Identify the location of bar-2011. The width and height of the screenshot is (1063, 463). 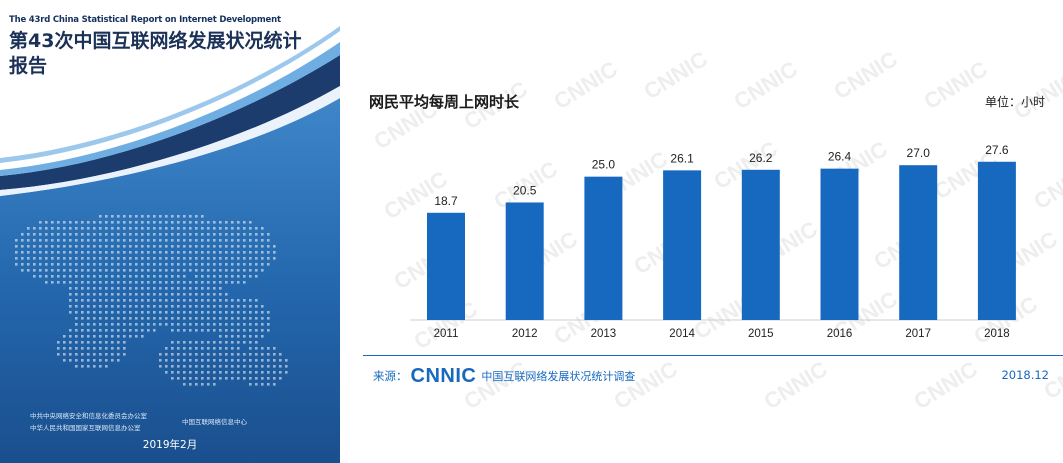
(446, 266).